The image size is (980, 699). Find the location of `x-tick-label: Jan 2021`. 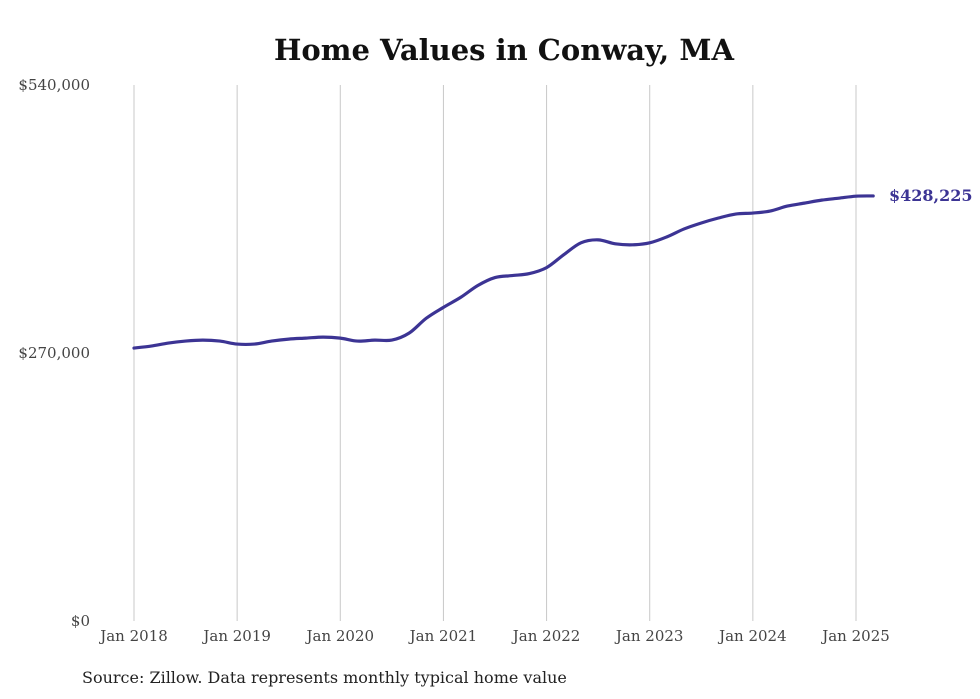

x-tick-label: Jan 2021 is located at coordinates (443, 636).